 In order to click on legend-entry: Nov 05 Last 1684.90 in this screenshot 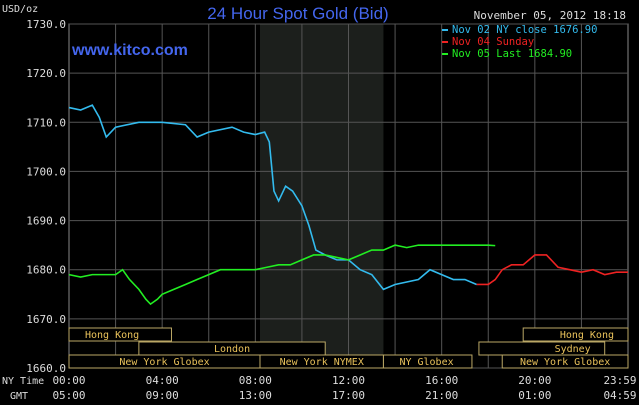, I will do `click(512, 54)`.